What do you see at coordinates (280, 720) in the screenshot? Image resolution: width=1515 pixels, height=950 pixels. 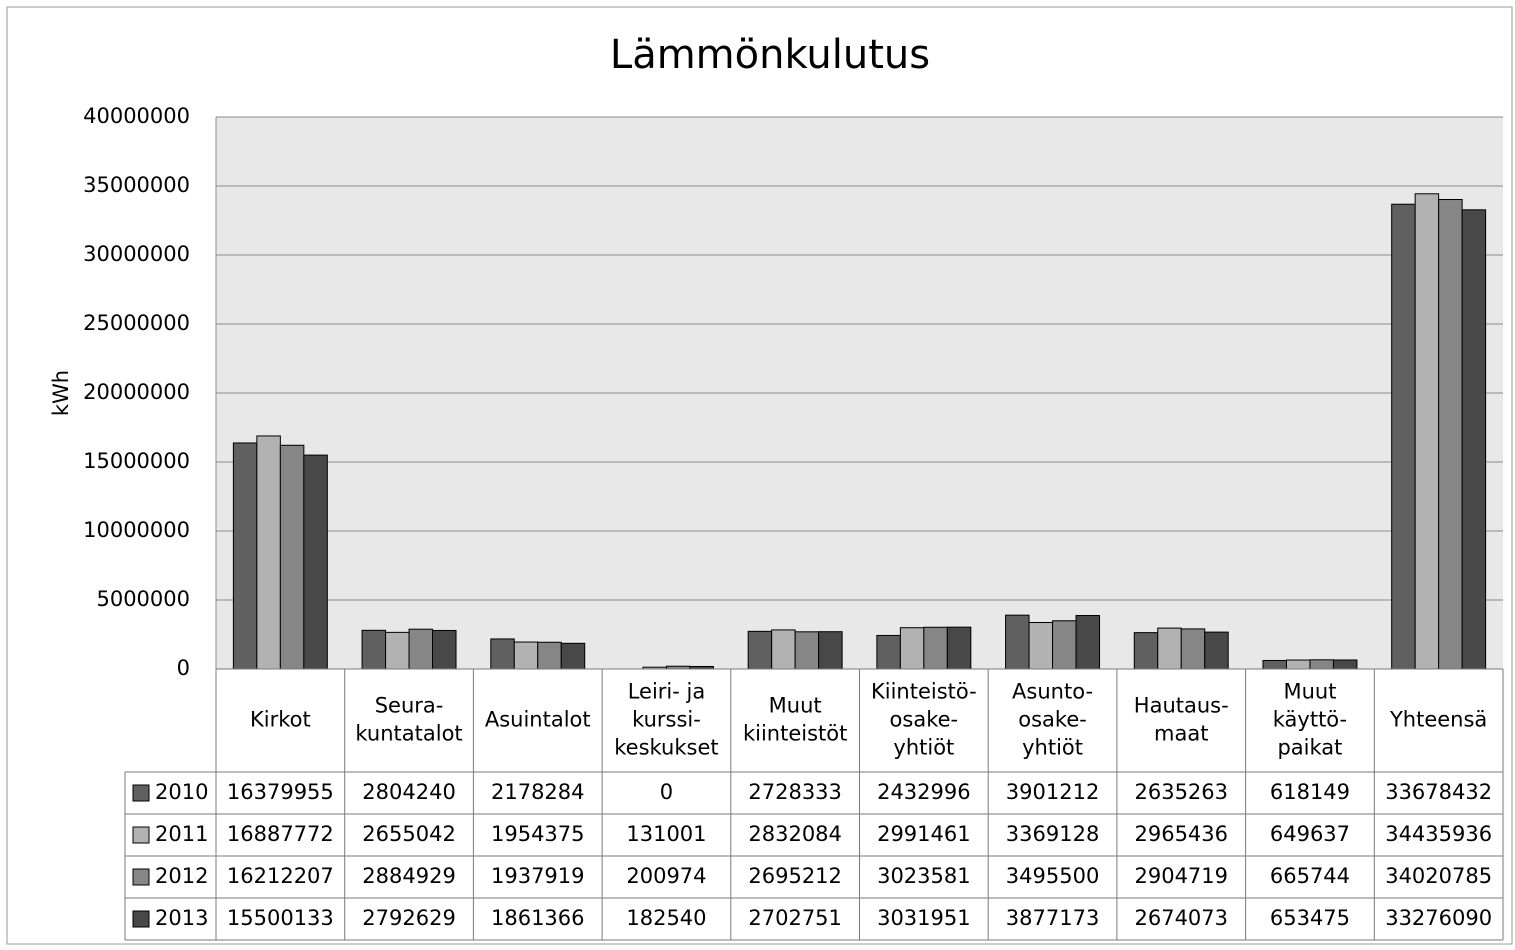 I see `x-tick-label: Kirkot` at bounding box center [280, 720].